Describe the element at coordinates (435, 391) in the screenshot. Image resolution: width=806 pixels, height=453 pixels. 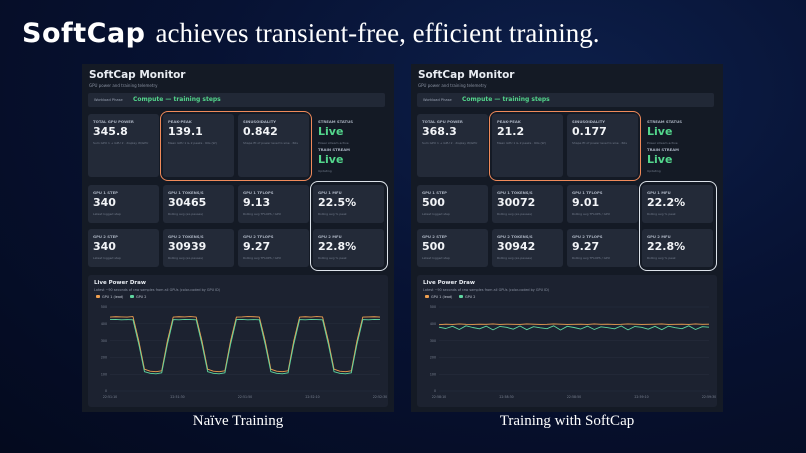
I see `y-tick-label: 0` at that location.